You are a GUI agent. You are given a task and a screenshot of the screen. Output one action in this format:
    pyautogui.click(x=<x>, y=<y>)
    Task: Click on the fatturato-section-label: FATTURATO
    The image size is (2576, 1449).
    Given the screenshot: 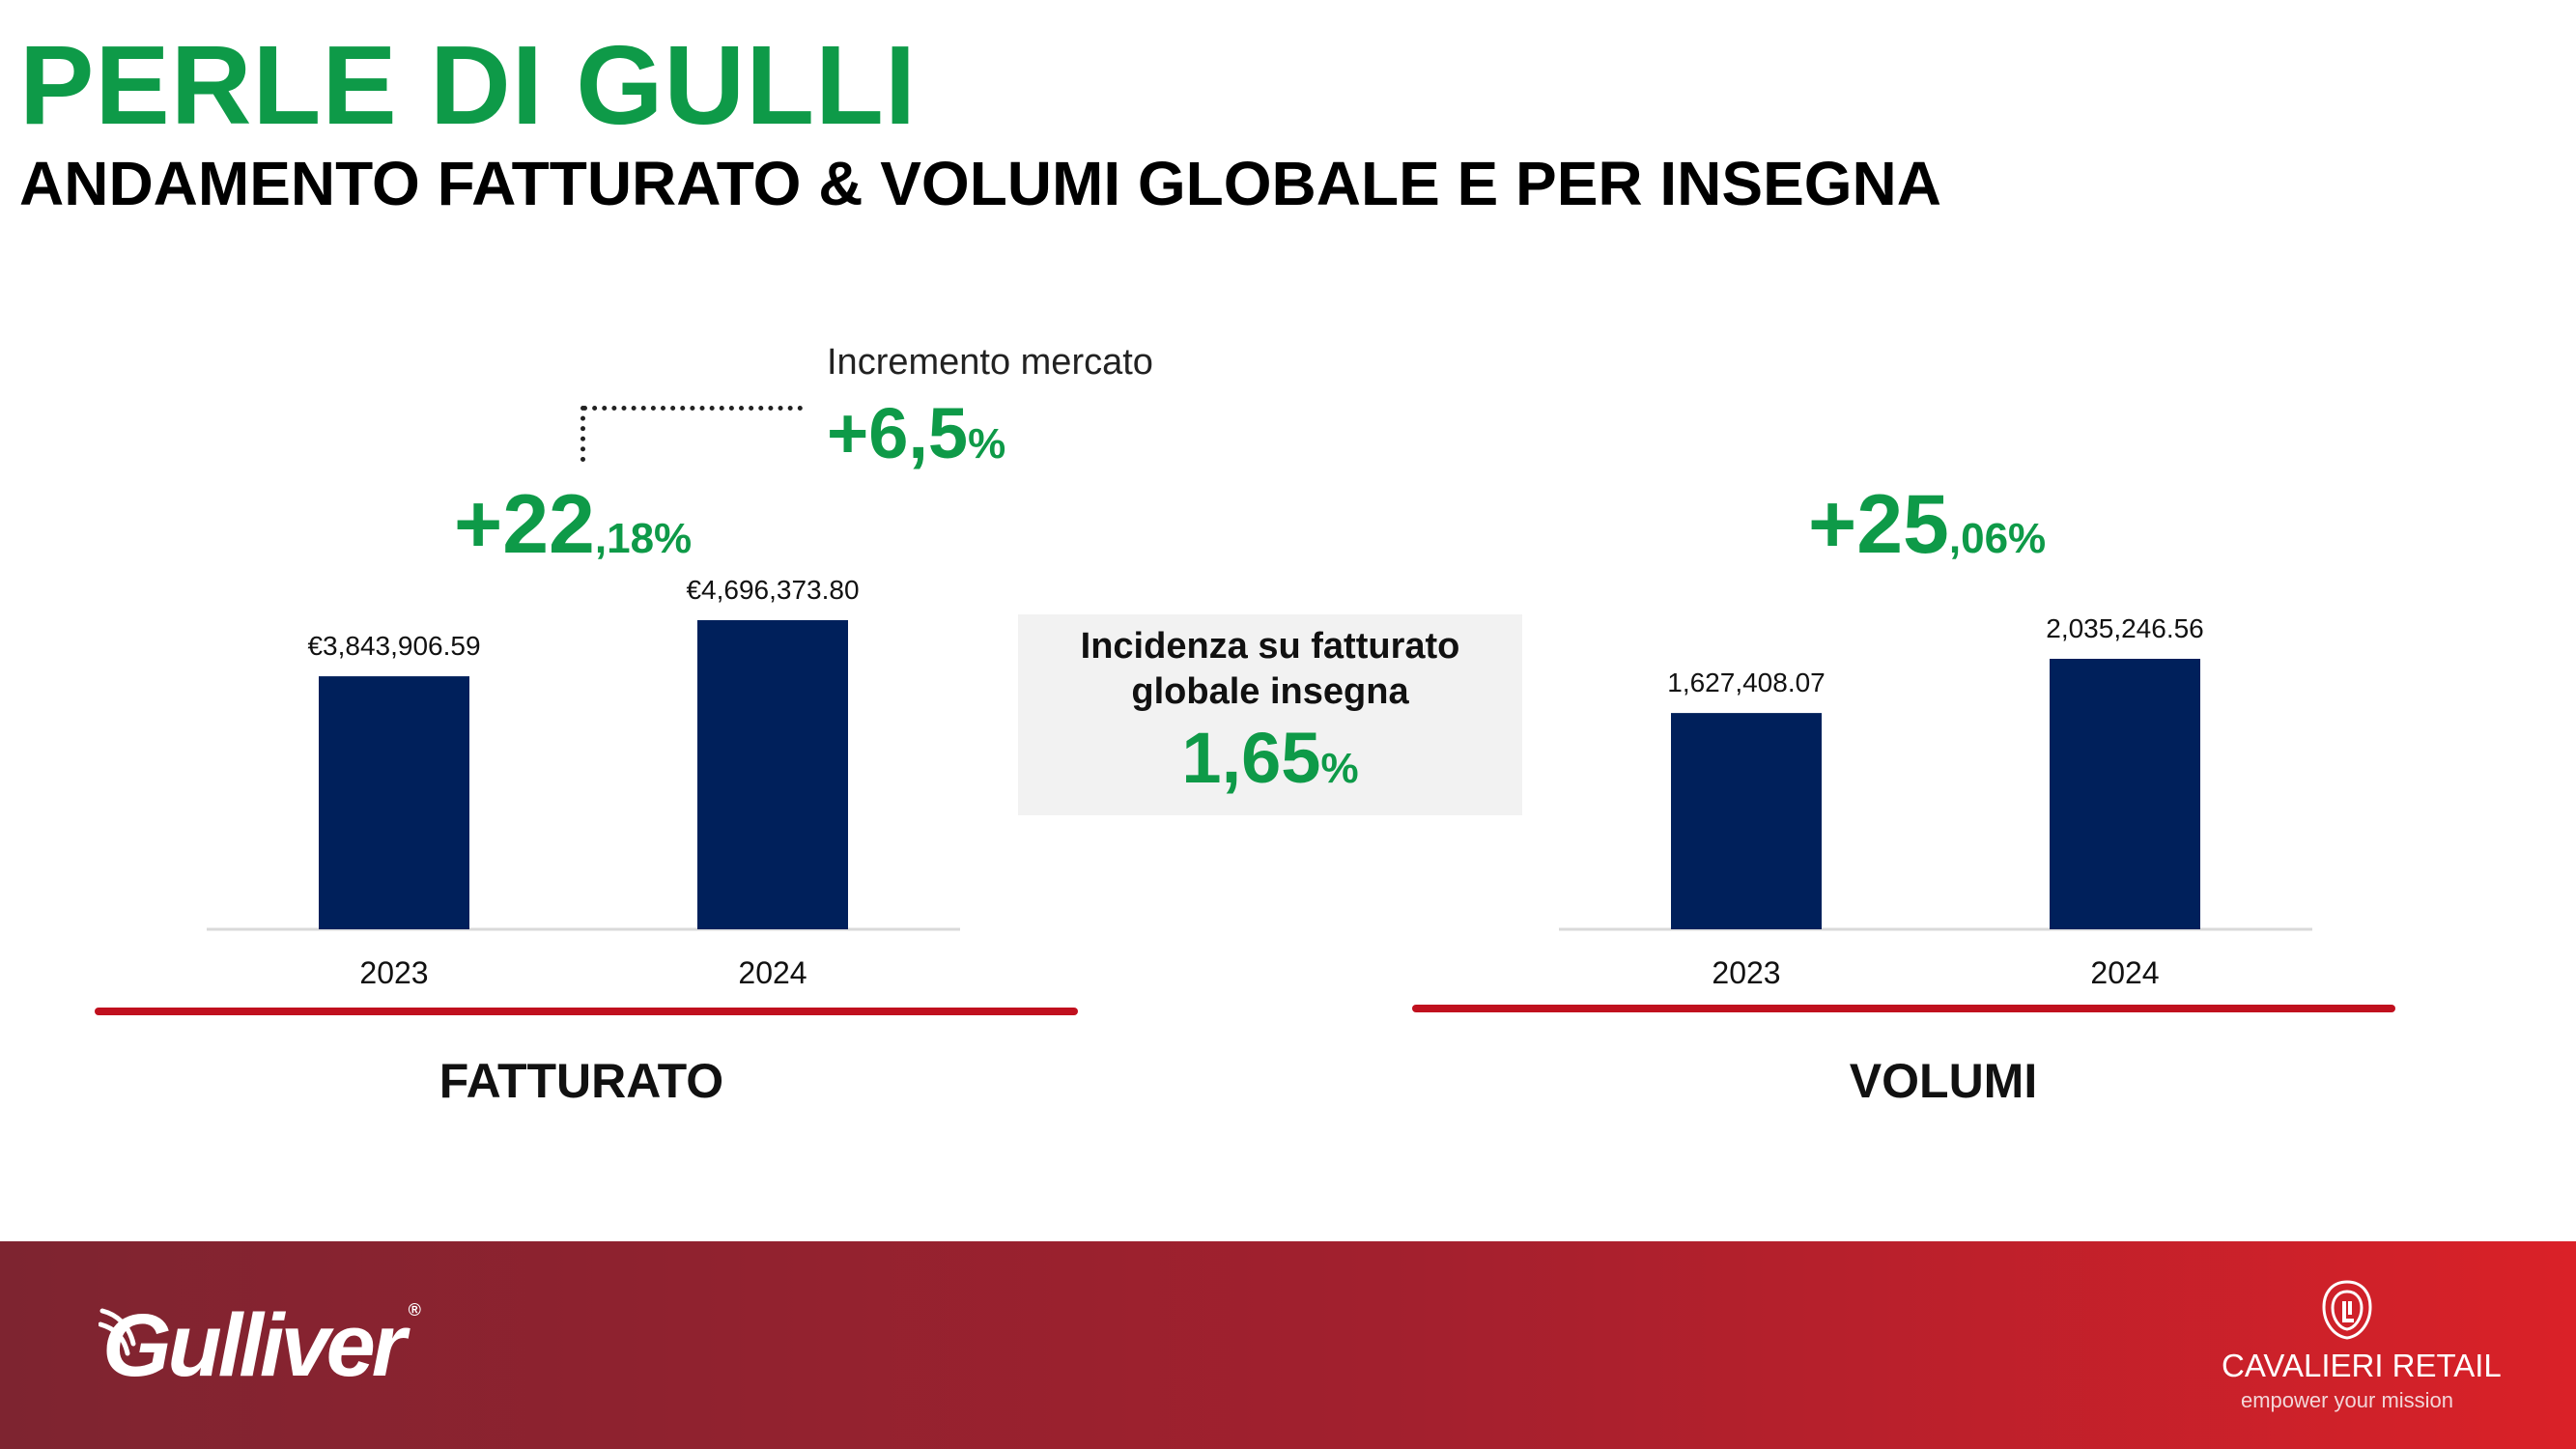 What is the action you would take?
    pyautogui.click(x=581, y=1081)
    